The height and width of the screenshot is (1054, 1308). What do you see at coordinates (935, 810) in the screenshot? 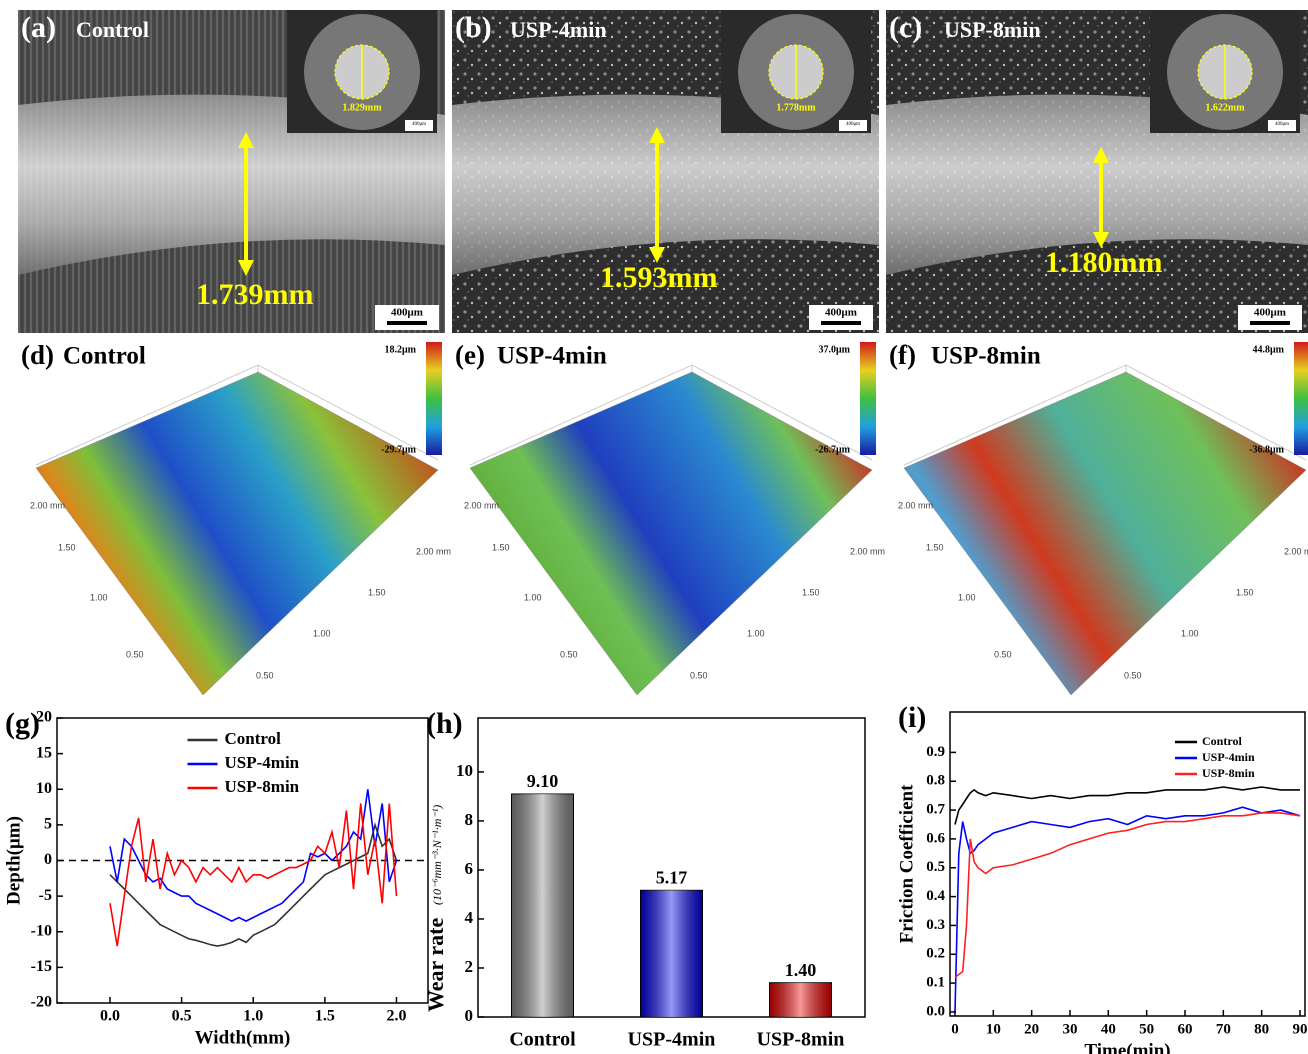
I see `y-tick-label: 0.7` at bounding box center [935, 810].